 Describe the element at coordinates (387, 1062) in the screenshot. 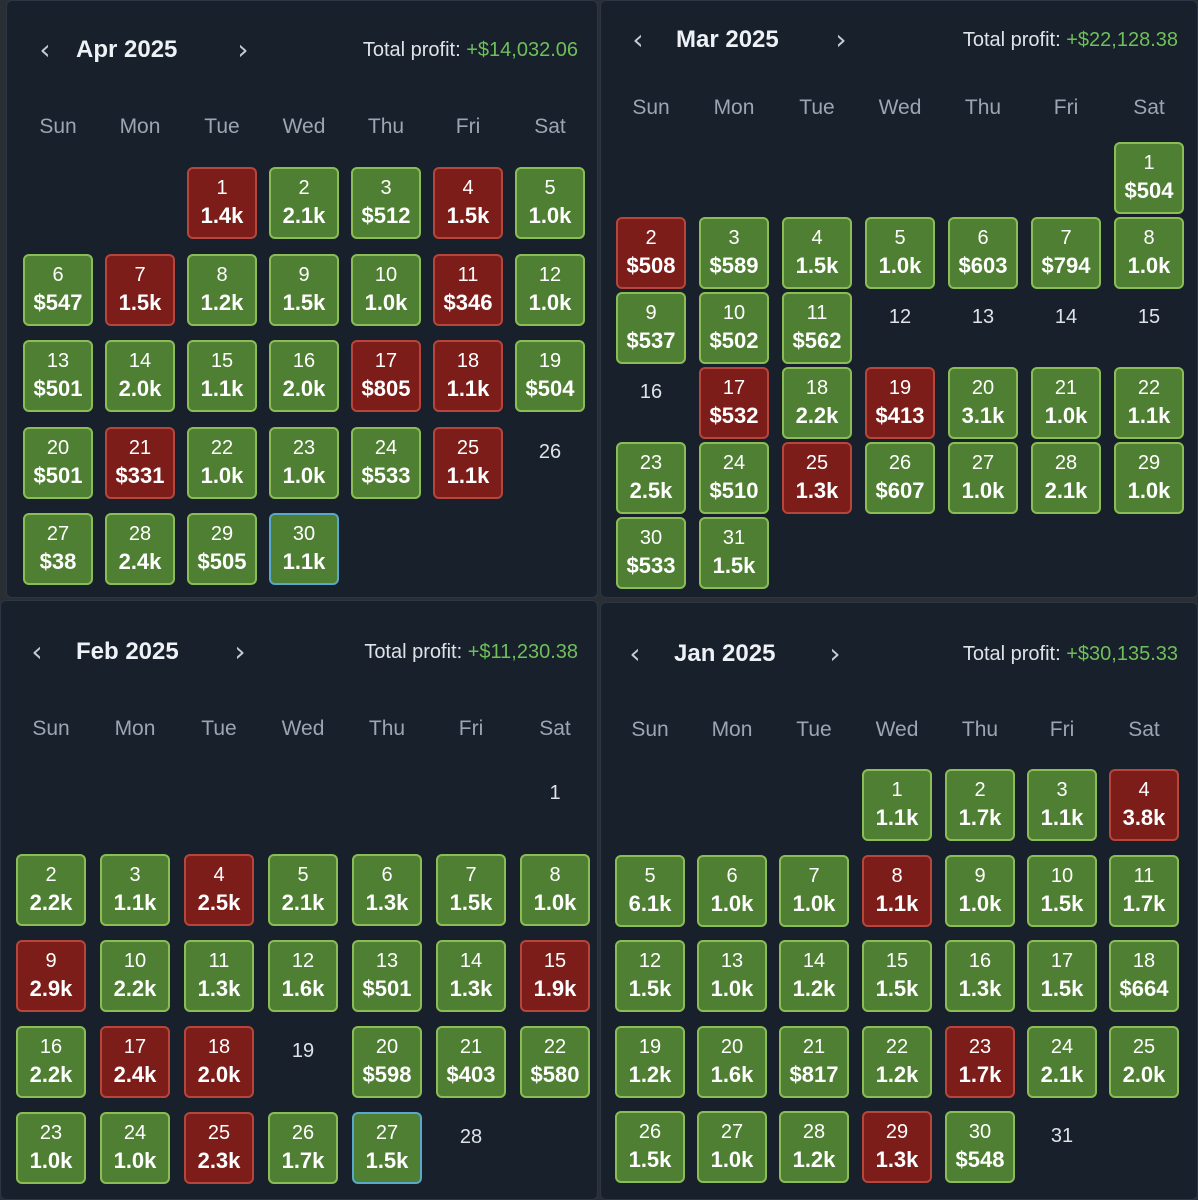

I see `day-cell: 20 $598` at that location.